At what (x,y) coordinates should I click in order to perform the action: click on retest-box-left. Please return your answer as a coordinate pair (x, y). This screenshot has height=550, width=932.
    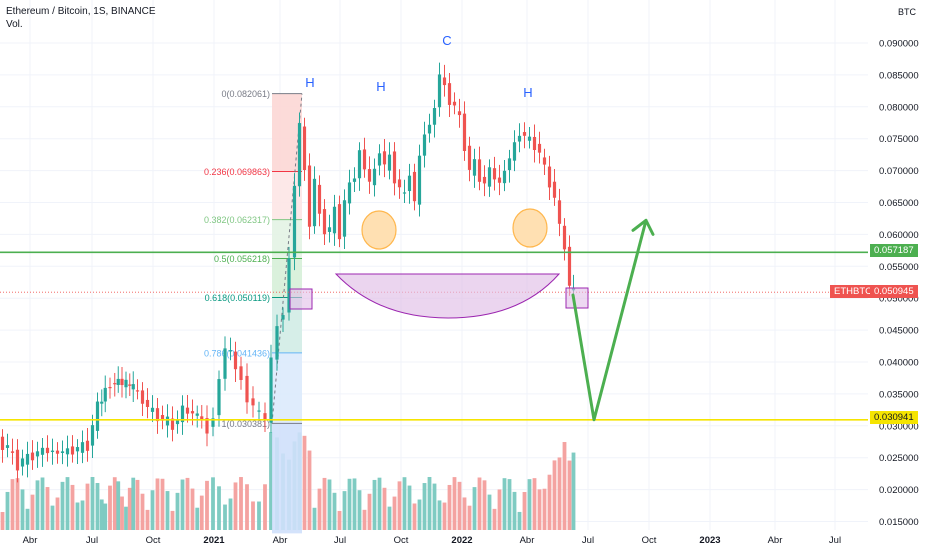
    Looking at the image, I should click on (301, 299).